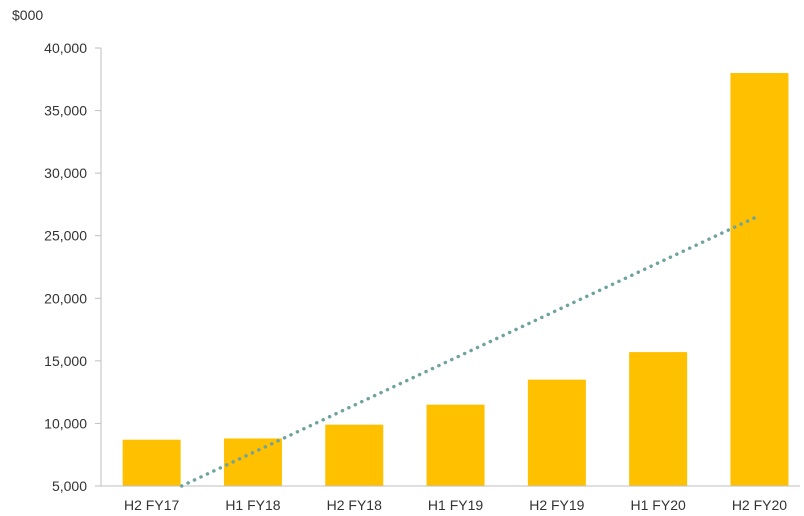 The height and width of the screenshot is (516, 804). Describe the element at coordinates (65, 48) in the screenshot. I see `y-tick-label: 40,000` at that location.